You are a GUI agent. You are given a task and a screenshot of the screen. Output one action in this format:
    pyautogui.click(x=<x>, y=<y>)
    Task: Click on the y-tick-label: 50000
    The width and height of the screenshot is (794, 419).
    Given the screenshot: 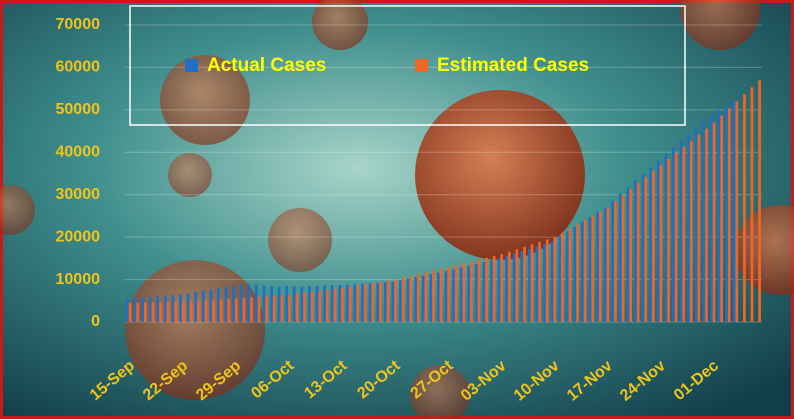 What is the action you would take?
    pyautogui.click(x=78, y=109)
    